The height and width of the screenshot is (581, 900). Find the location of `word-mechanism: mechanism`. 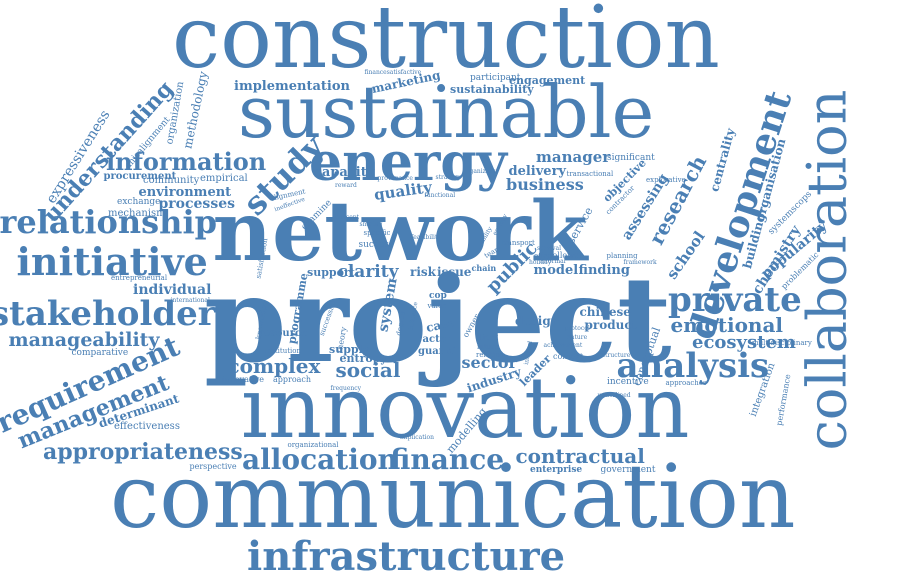

word-mechanism: mechanism is located at coordinates (137, 213).